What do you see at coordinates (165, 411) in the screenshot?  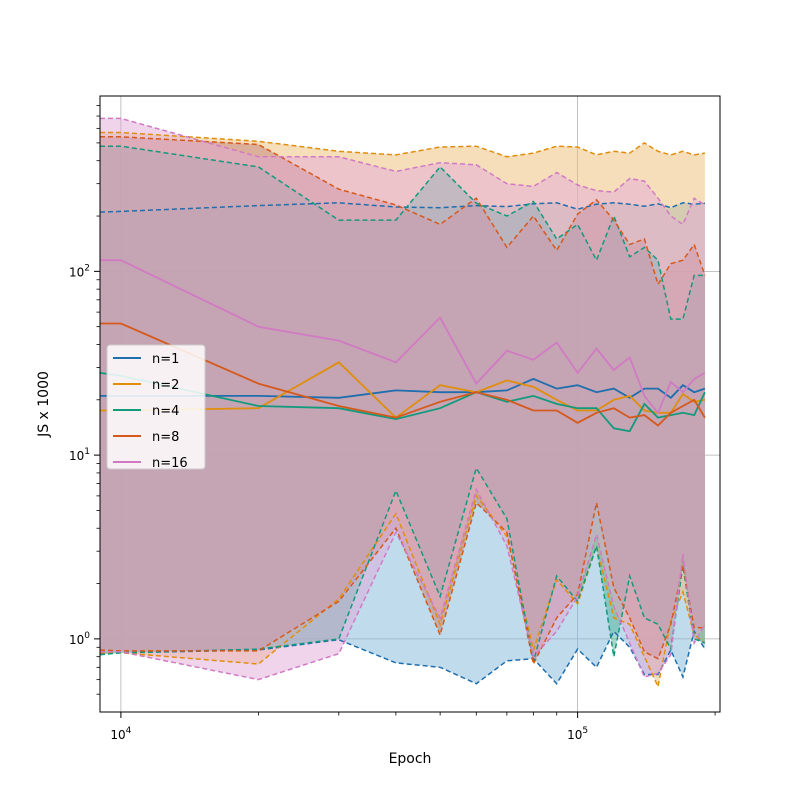 I see `legend-label-n=4: n=4` at bounding box center [165, 411].